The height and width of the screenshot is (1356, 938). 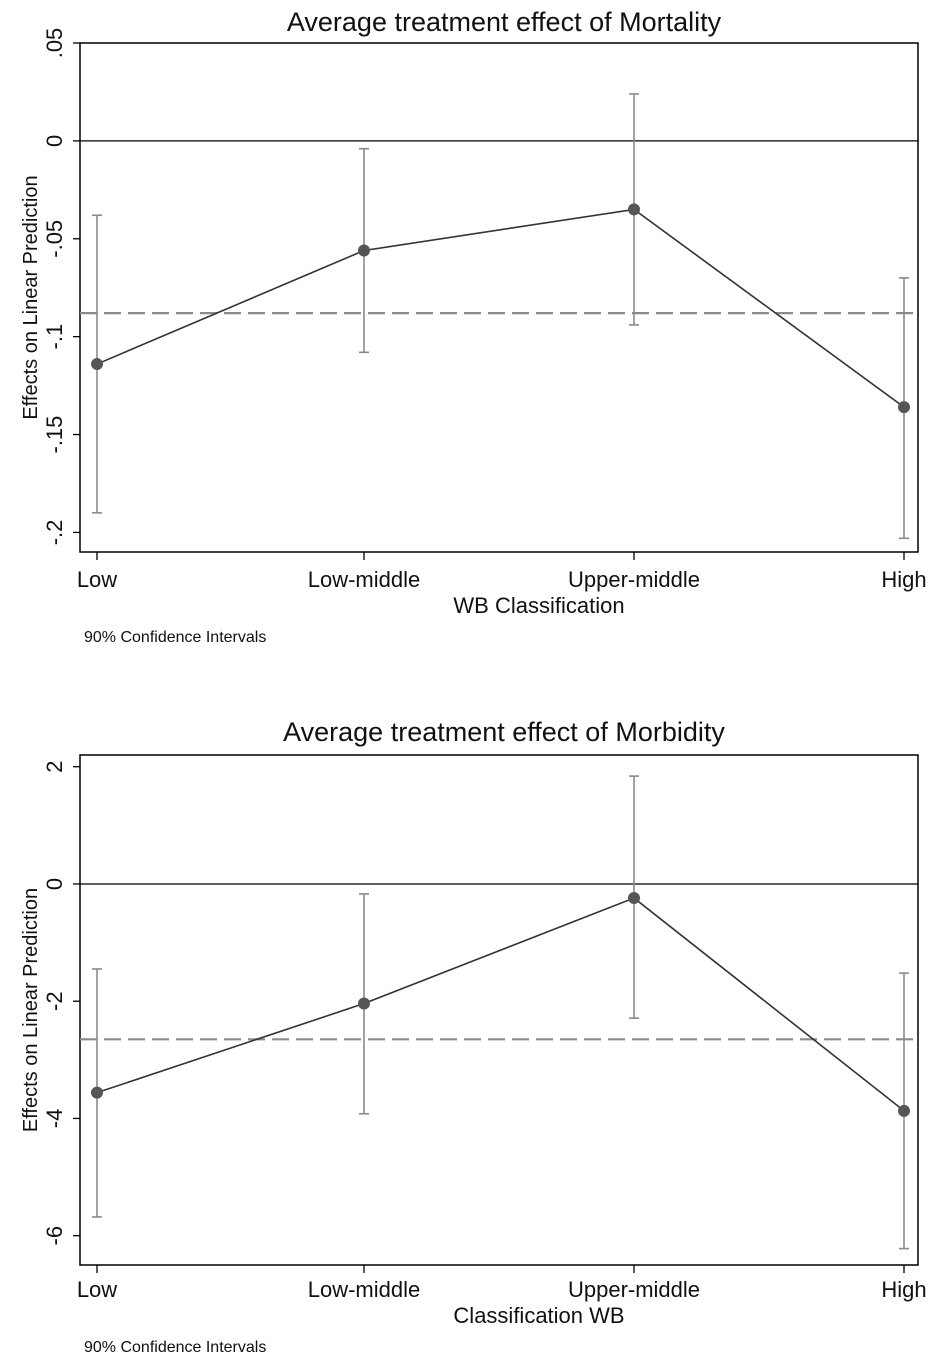 I want to click on y-tick-label: -6, so click(x=54, y=1236).